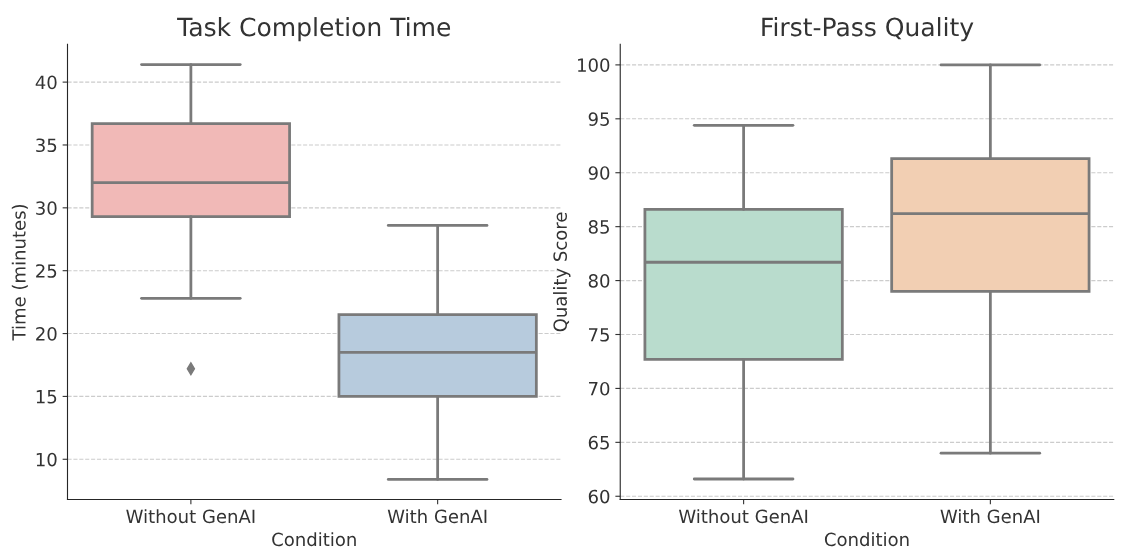  What do you see at coordinates (46, 334) in the screenshot?
I see `y-tick-label: 20` at bounding box center [46, 334].